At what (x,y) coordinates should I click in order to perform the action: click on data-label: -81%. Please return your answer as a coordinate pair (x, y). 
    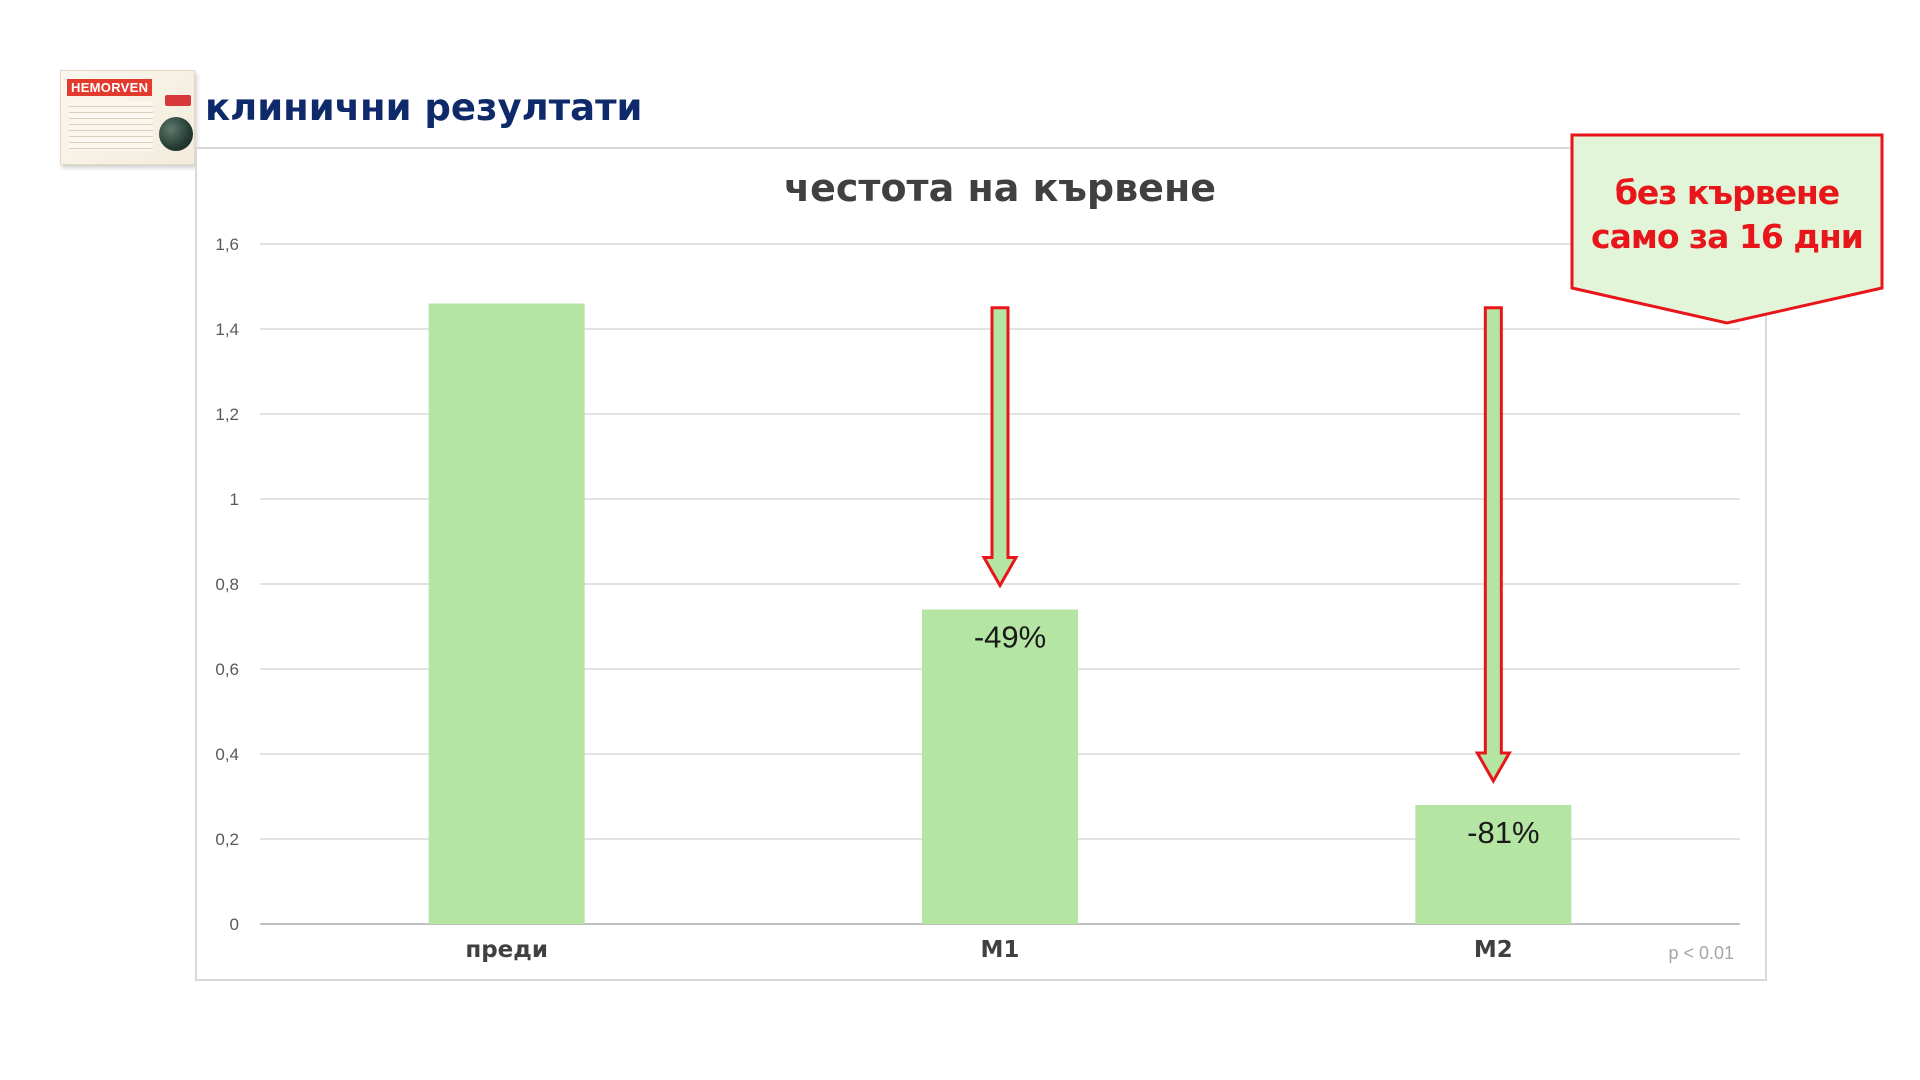
    Looking at the image, I should click on (1503, 832).